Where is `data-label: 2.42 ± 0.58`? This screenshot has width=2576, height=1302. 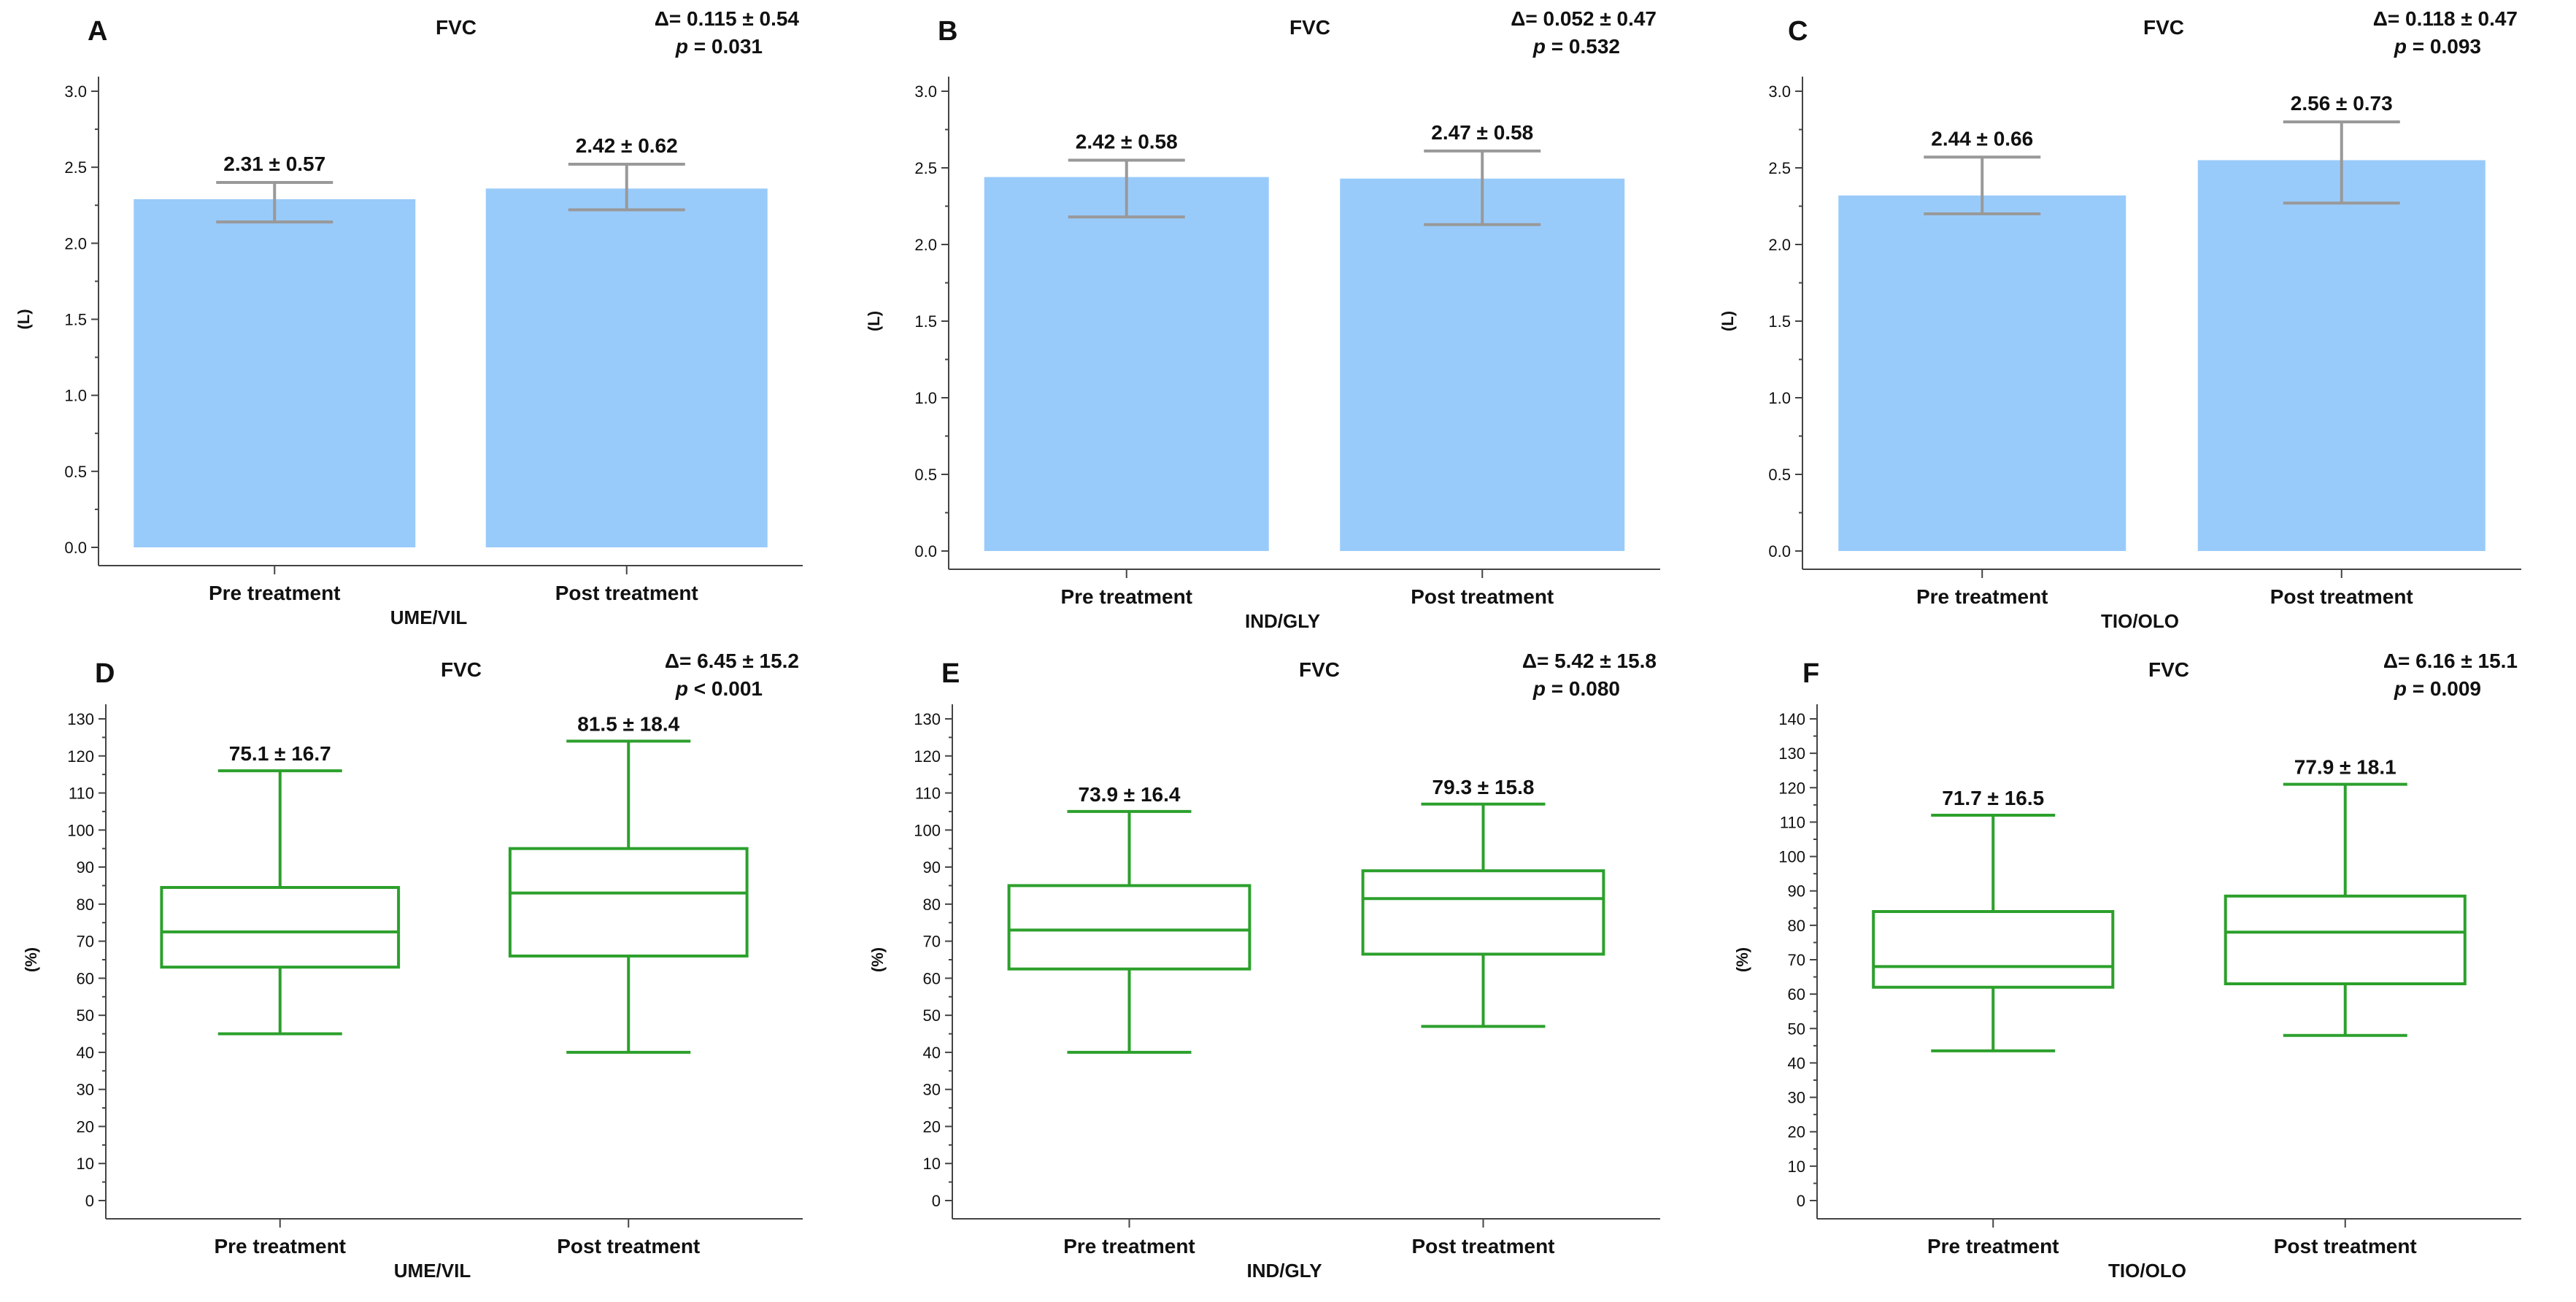
data-label: 2.42 ± 0.58 is located at coordinates (1127, 142).